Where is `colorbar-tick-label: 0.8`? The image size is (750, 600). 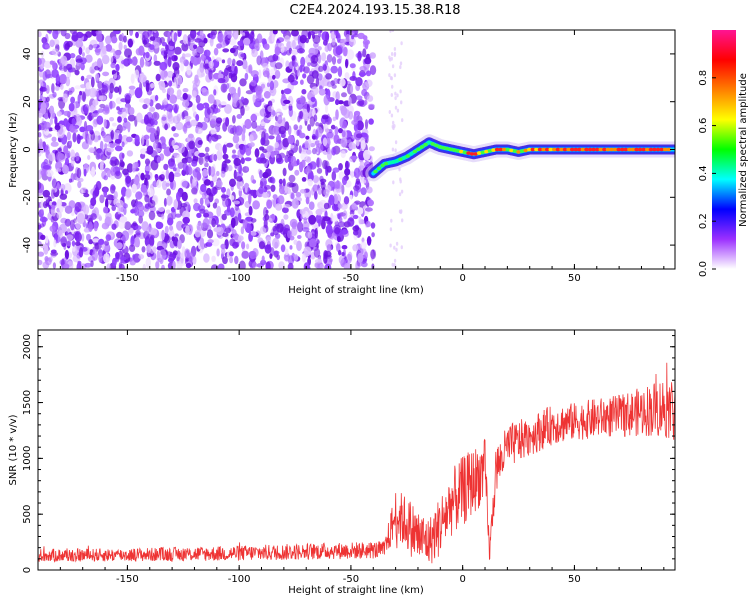 colorbar-tick-label: 0.8 is located at coordinates (703, 78).